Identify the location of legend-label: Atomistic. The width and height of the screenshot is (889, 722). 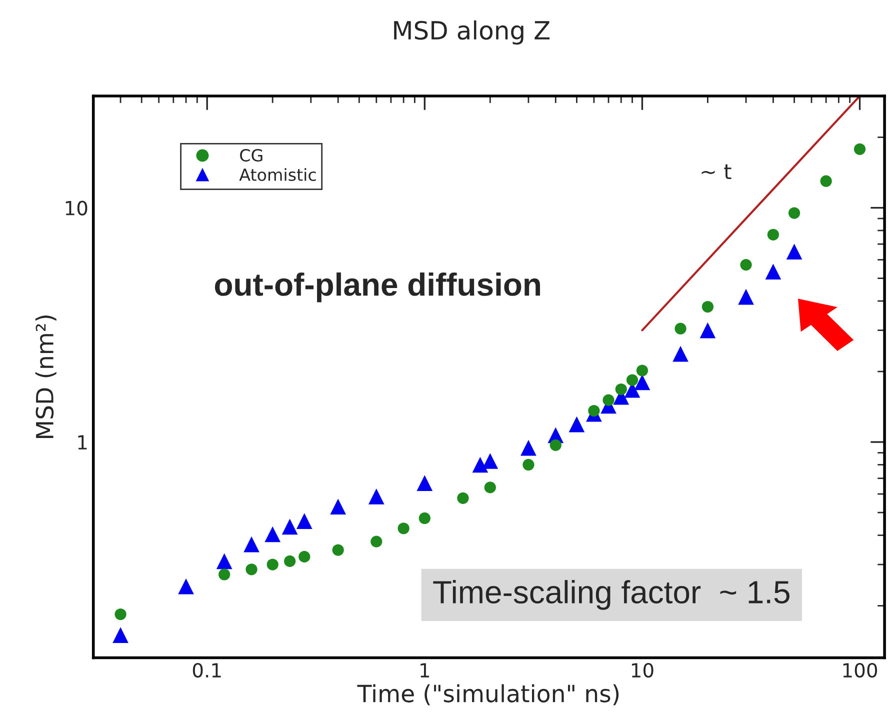
(277, 175).